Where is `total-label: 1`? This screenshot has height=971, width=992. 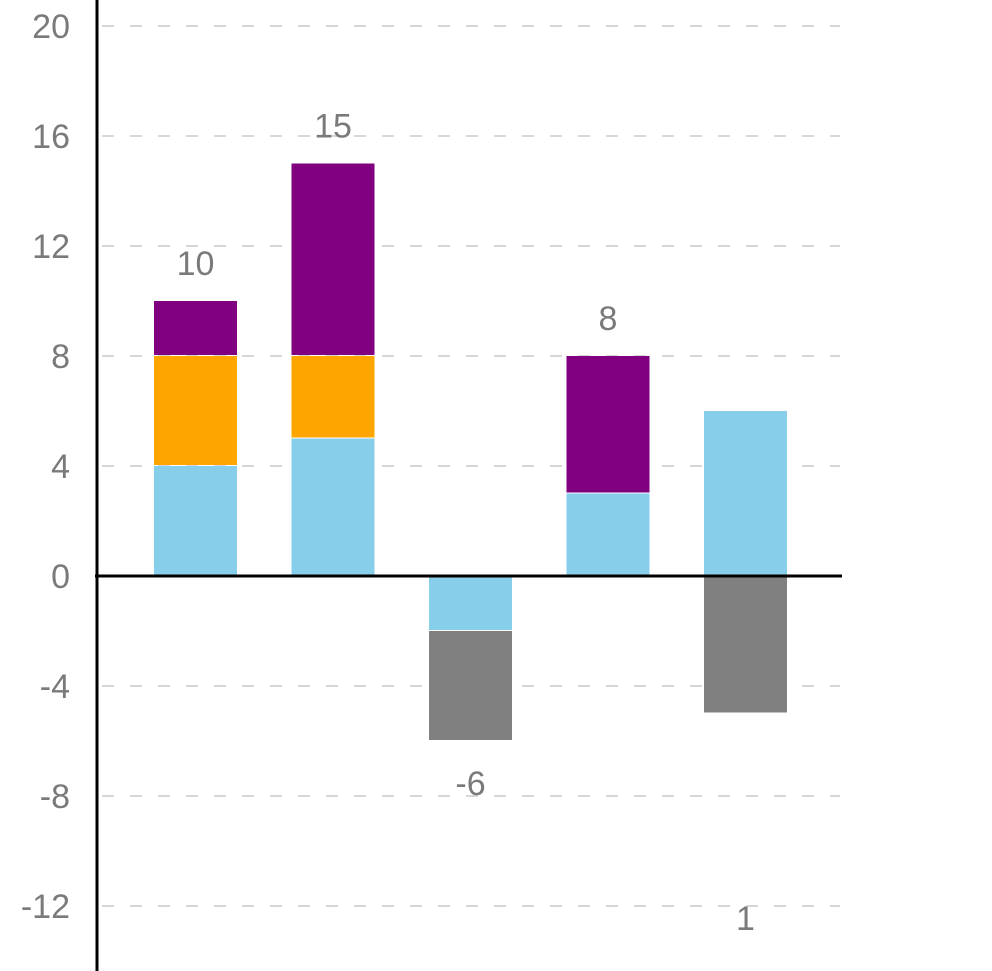
total-label: 1 is located at coordinates (745, 919).